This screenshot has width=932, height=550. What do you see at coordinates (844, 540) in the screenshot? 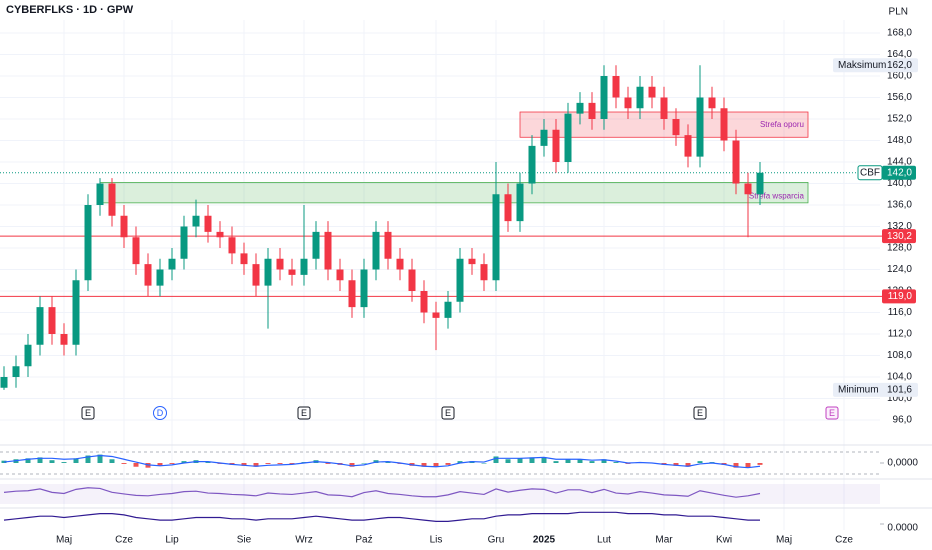
I see `x-tick-label: Cze` at bounding box center [844, 540].